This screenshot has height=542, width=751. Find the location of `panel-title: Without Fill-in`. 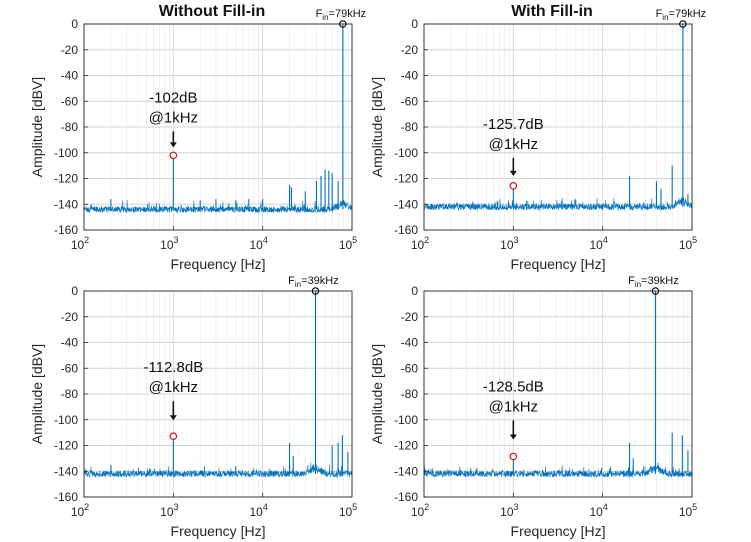

panel-title: Without Fill-in is located at coordinates (212, 11).